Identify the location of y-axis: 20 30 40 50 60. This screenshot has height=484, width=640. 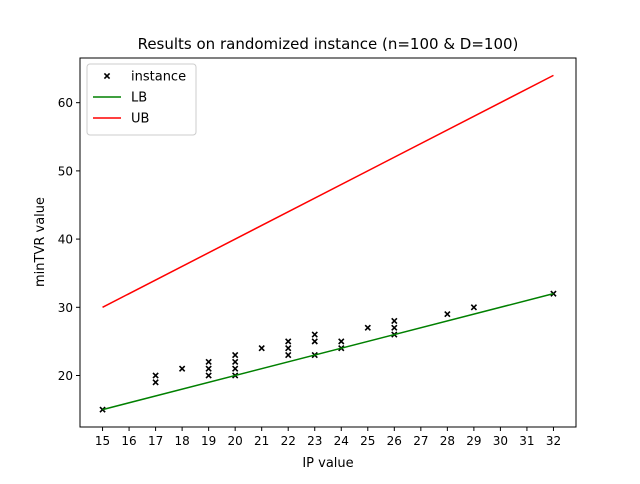
(69, 239).